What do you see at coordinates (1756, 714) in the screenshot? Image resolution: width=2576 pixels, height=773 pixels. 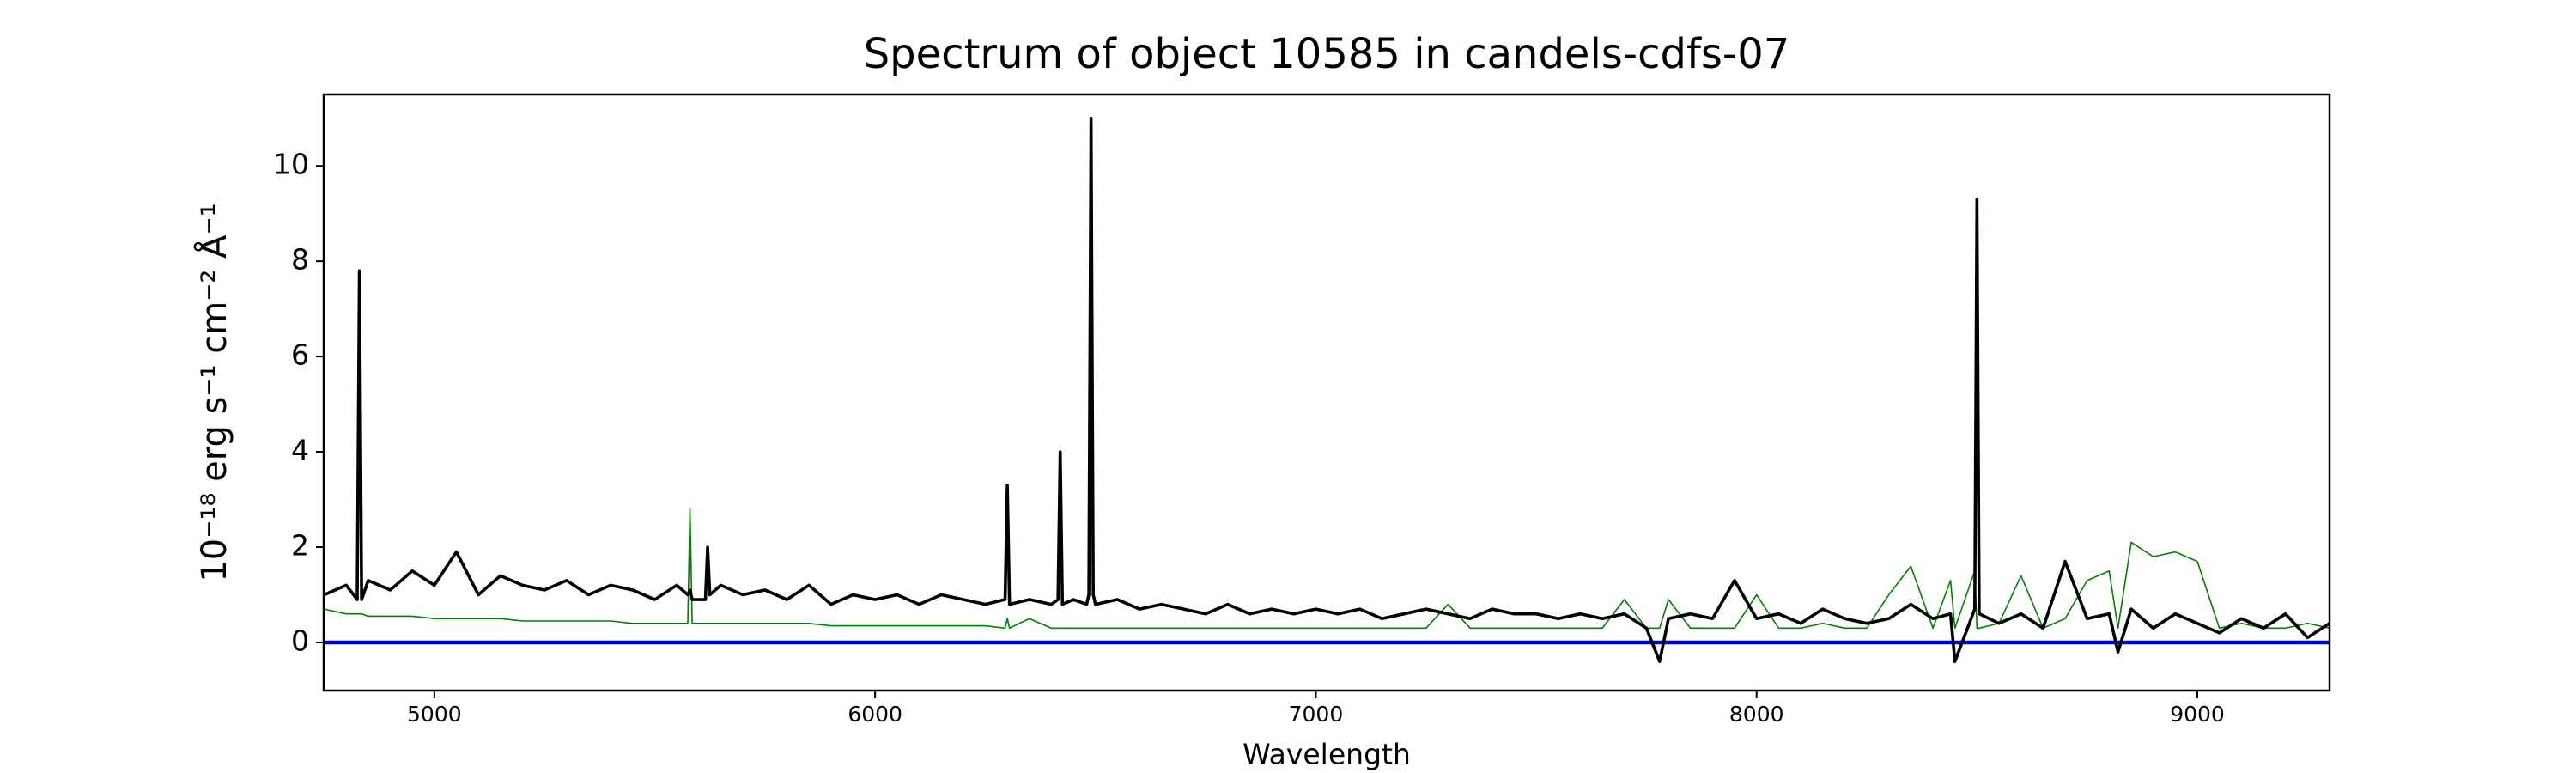 I see `x-tick-label: 8000` at bounding box center [1756, 714].